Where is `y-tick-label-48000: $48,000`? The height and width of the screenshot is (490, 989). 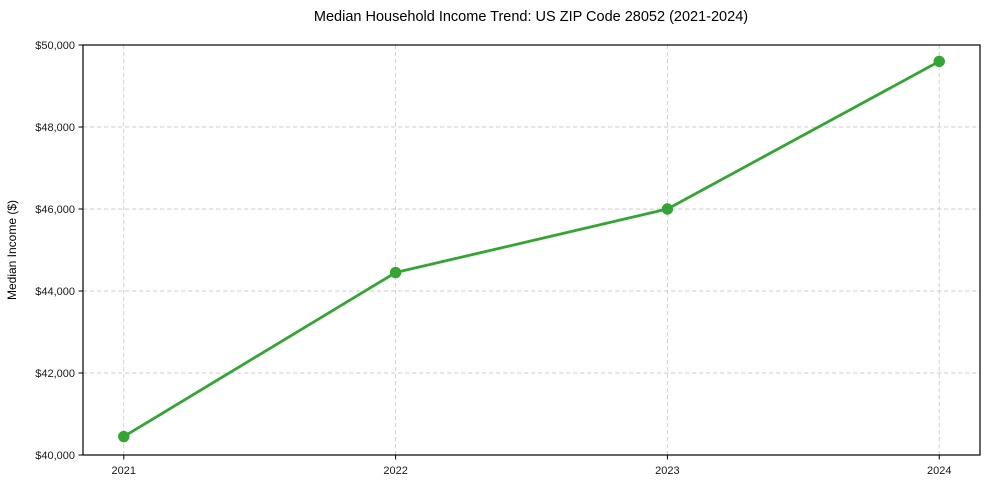 y-tick-label-48000: $48,000 is located at coordinates (55, 128).